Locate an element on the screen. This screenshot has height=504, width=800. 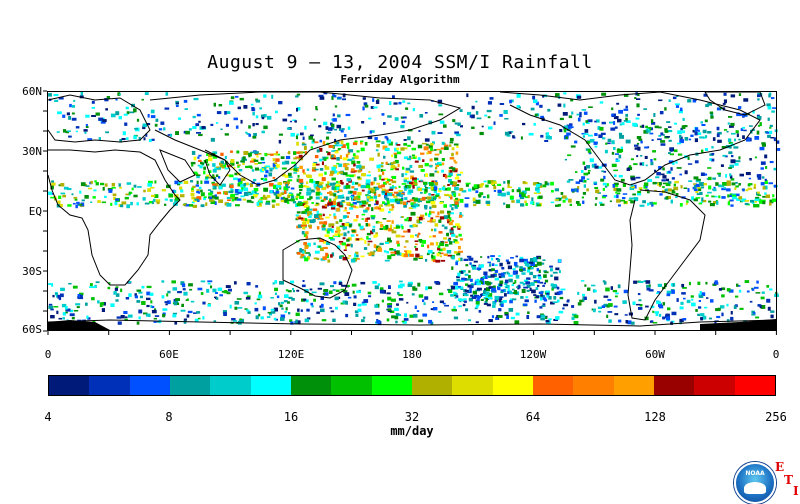
antarctica-land-fill-east is located at coordinates (738, 324).